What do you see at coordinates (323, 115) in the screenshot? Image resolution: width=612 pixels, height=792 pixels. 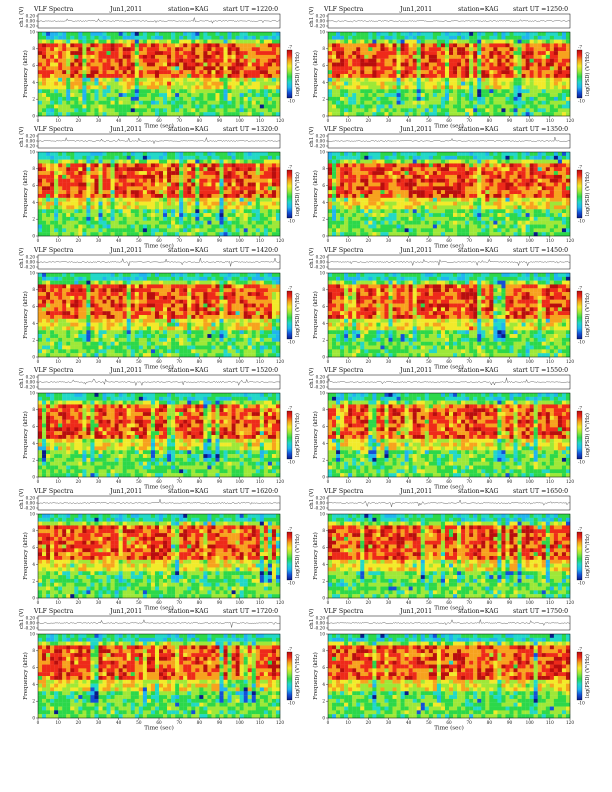 I see `freq-ytick-label: 0` at bounding box center [323, 115].